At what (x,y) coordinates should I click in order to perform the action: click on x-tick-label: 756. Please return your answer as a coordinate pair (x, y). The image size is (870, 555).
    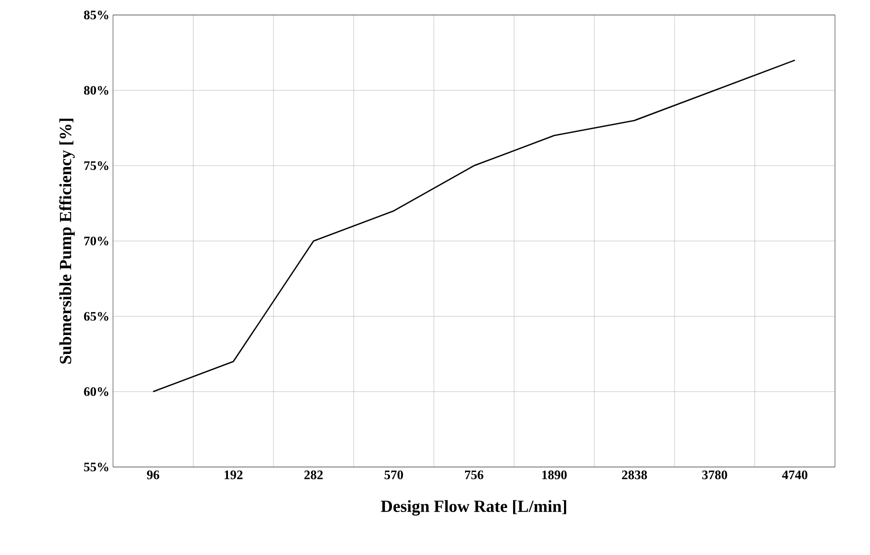
    Looking at the image, I should click on (474, 475).